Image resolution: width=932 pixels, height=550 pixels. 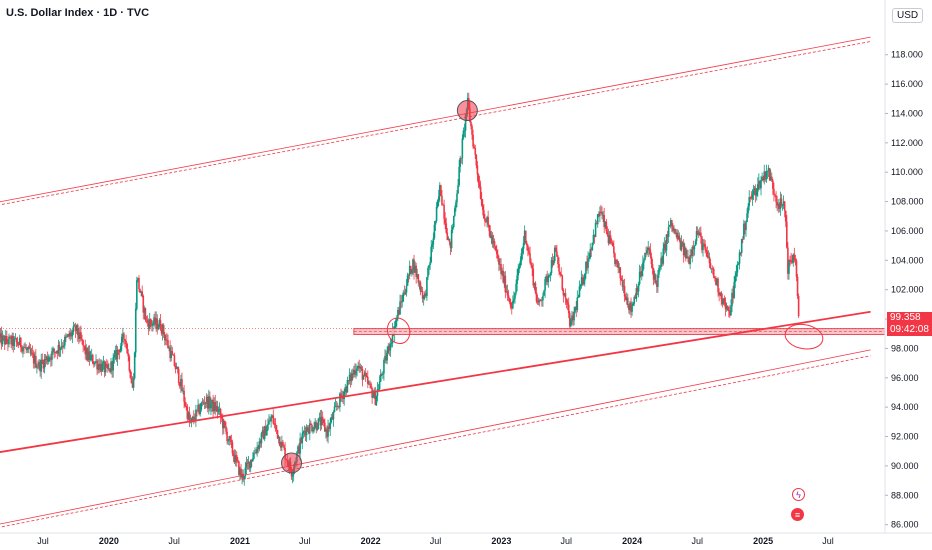 I want to click on y-tick-label: 104.000, so click(x=907, y=260).